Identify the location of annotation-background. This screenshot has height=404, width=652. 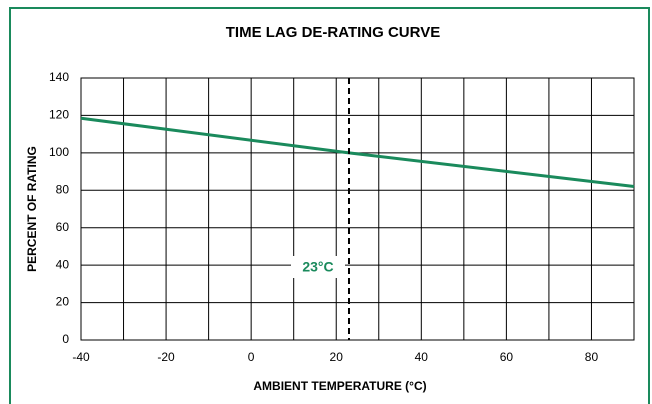
(317, 267).